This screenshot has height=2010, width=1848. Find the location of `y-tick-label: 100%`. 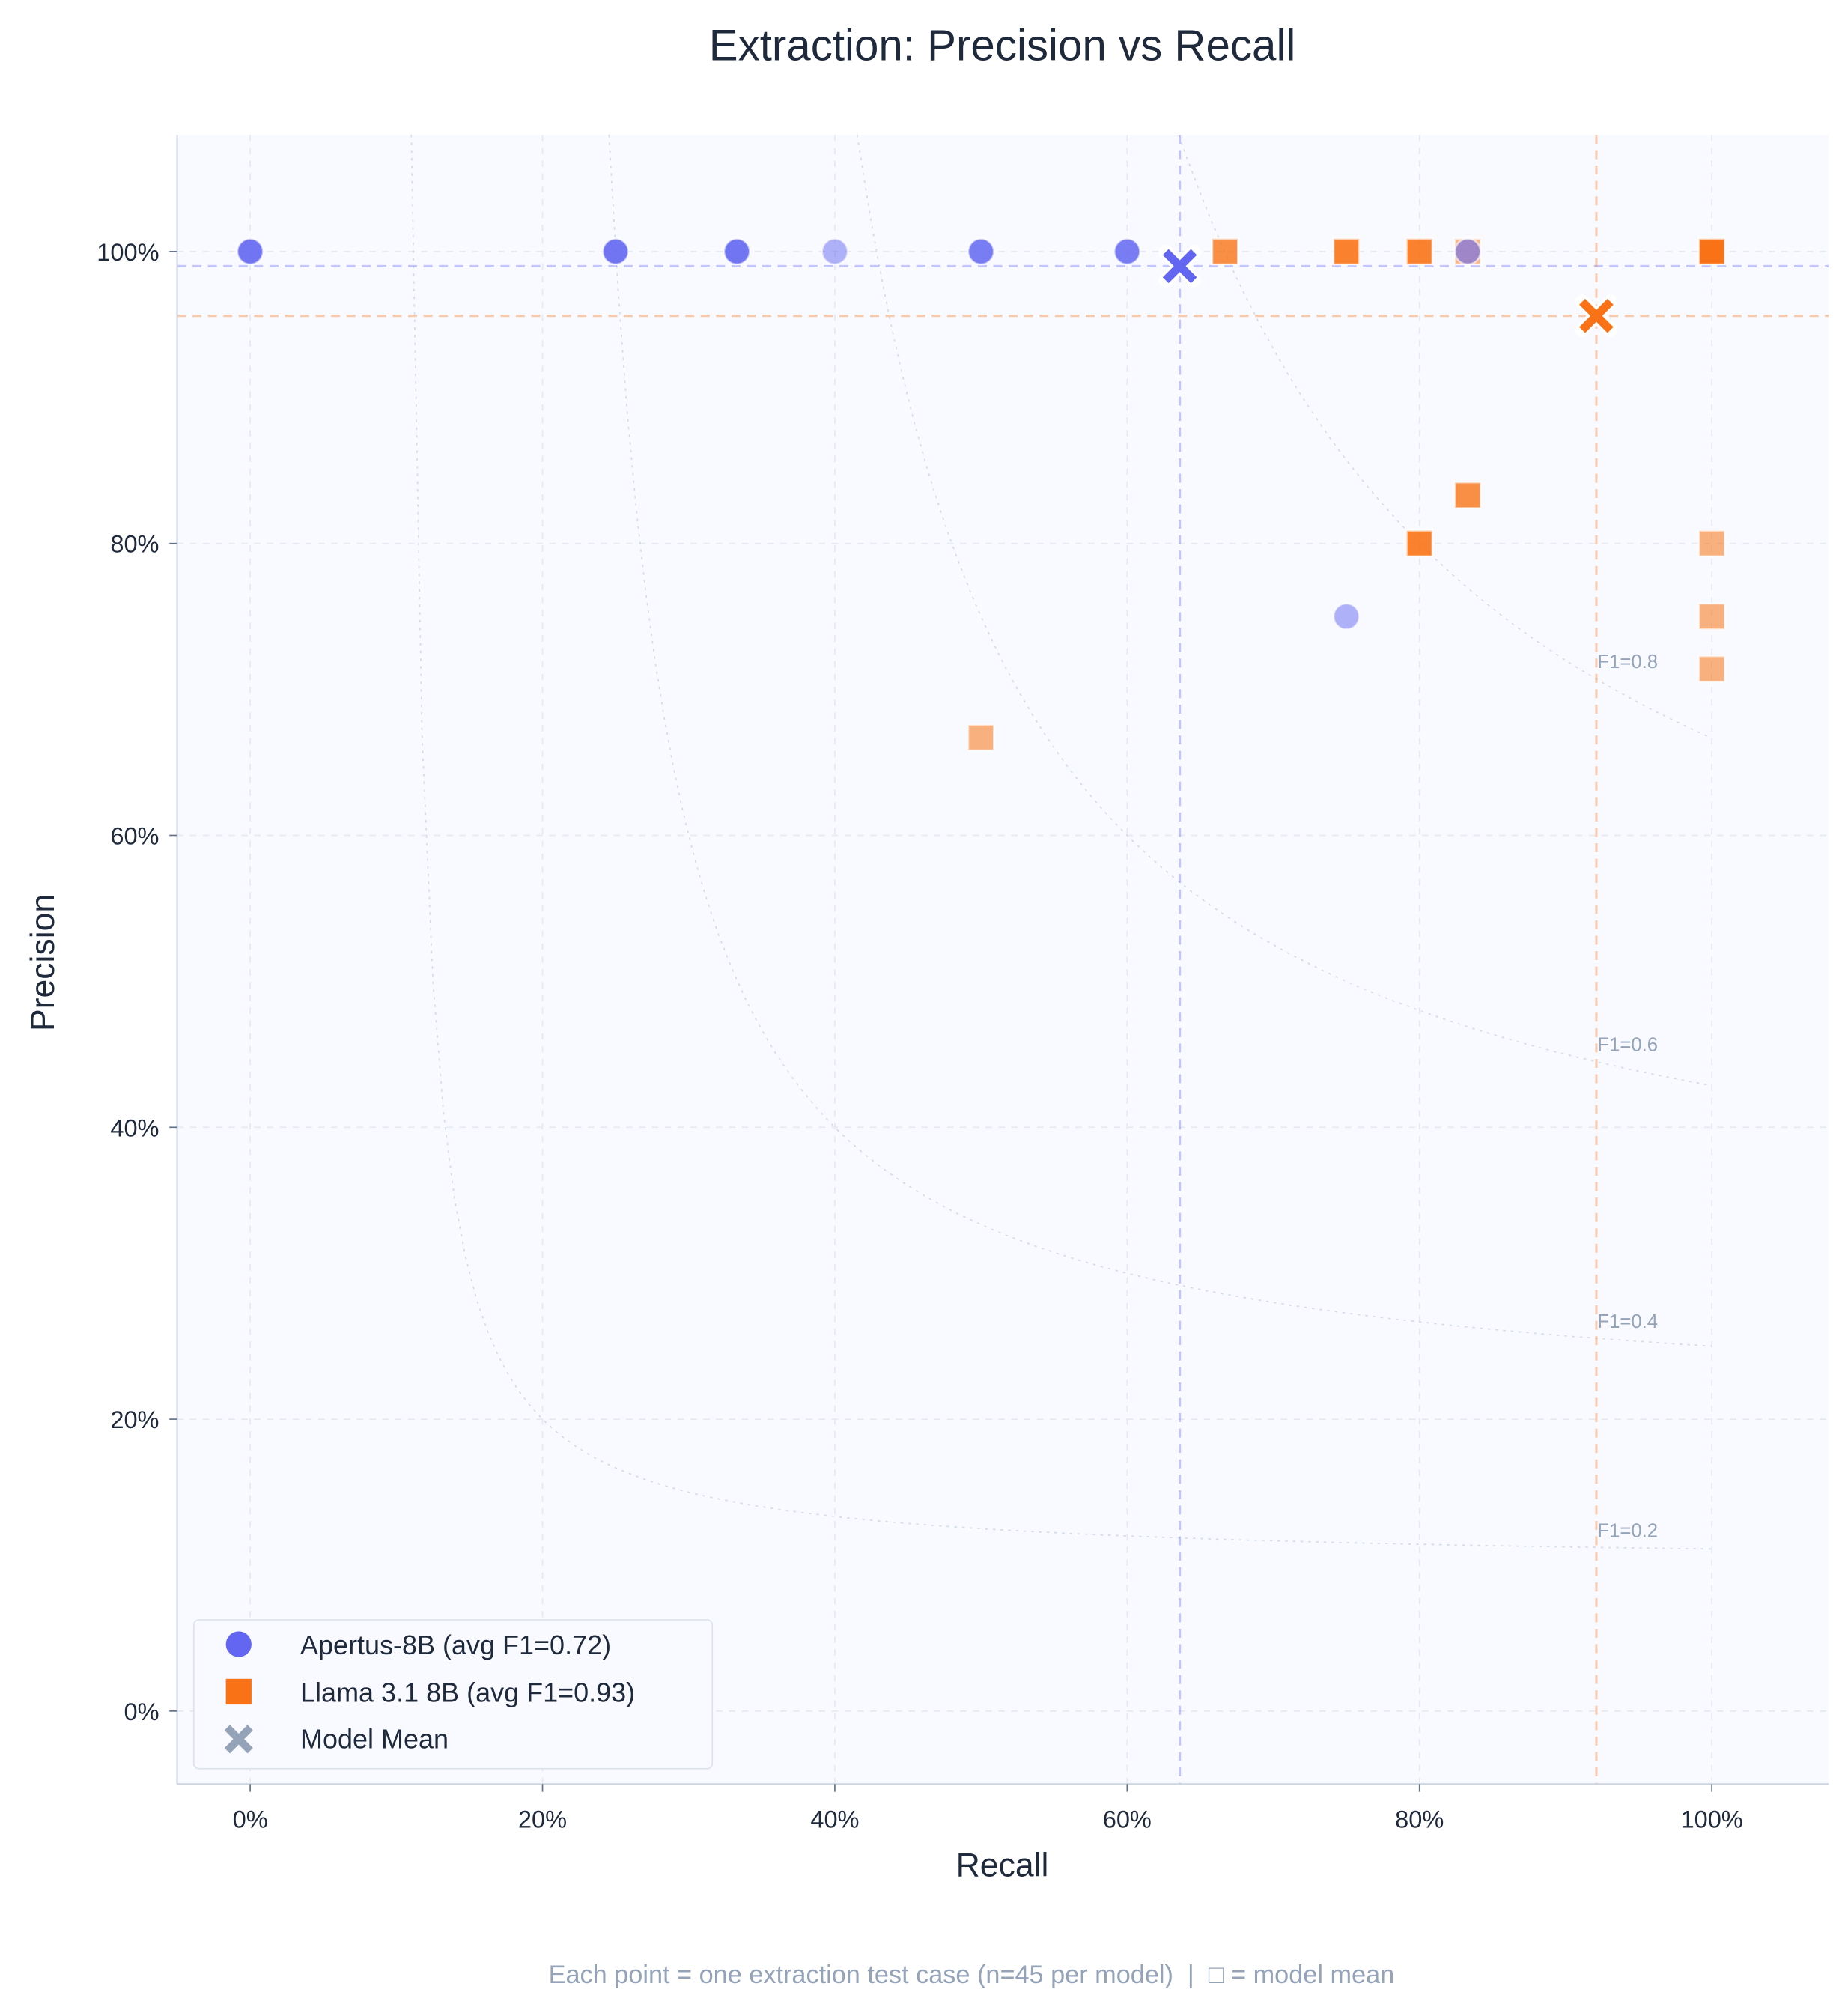

y-tick-label: 100% is located at coordinates (128, 253).